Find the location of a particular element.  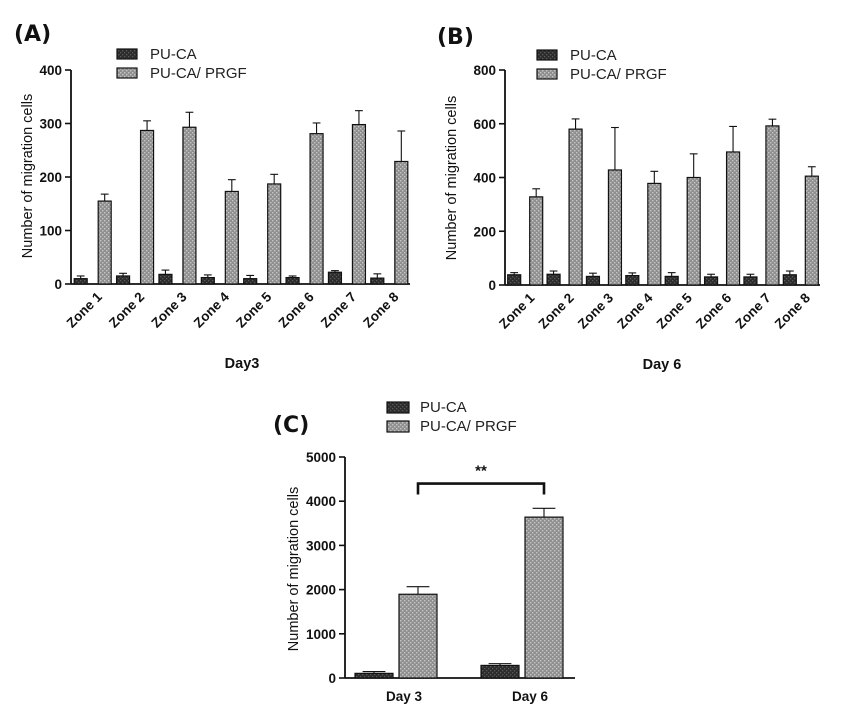

panel-a-y-tick-label: 300 is located at coordinates (50, 124).